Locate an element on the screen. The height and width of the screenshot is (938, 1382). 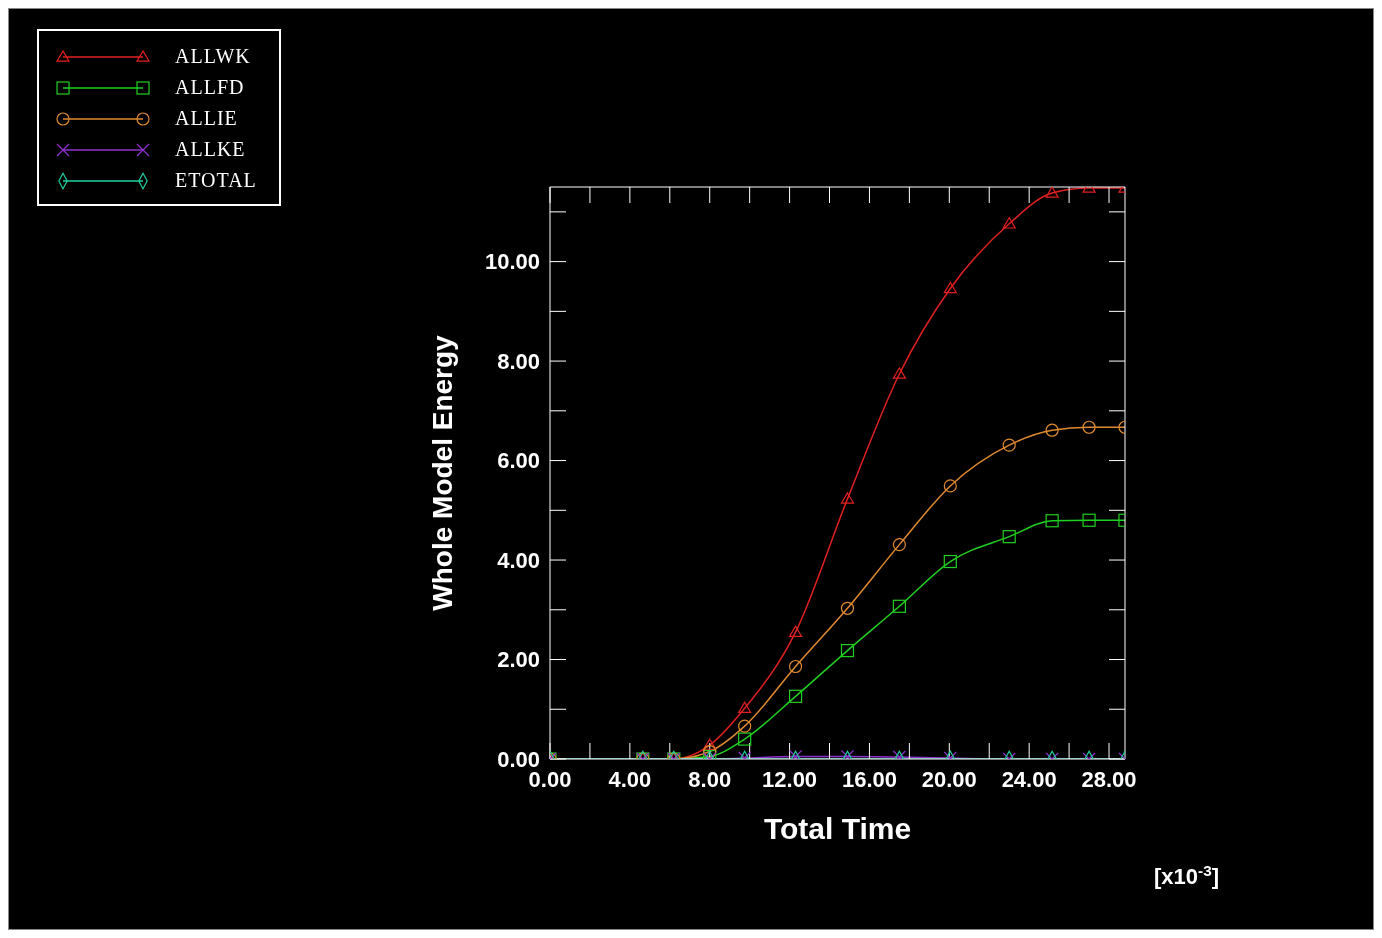
x-axis-title: Total Time is located at coordinates (837, 828).